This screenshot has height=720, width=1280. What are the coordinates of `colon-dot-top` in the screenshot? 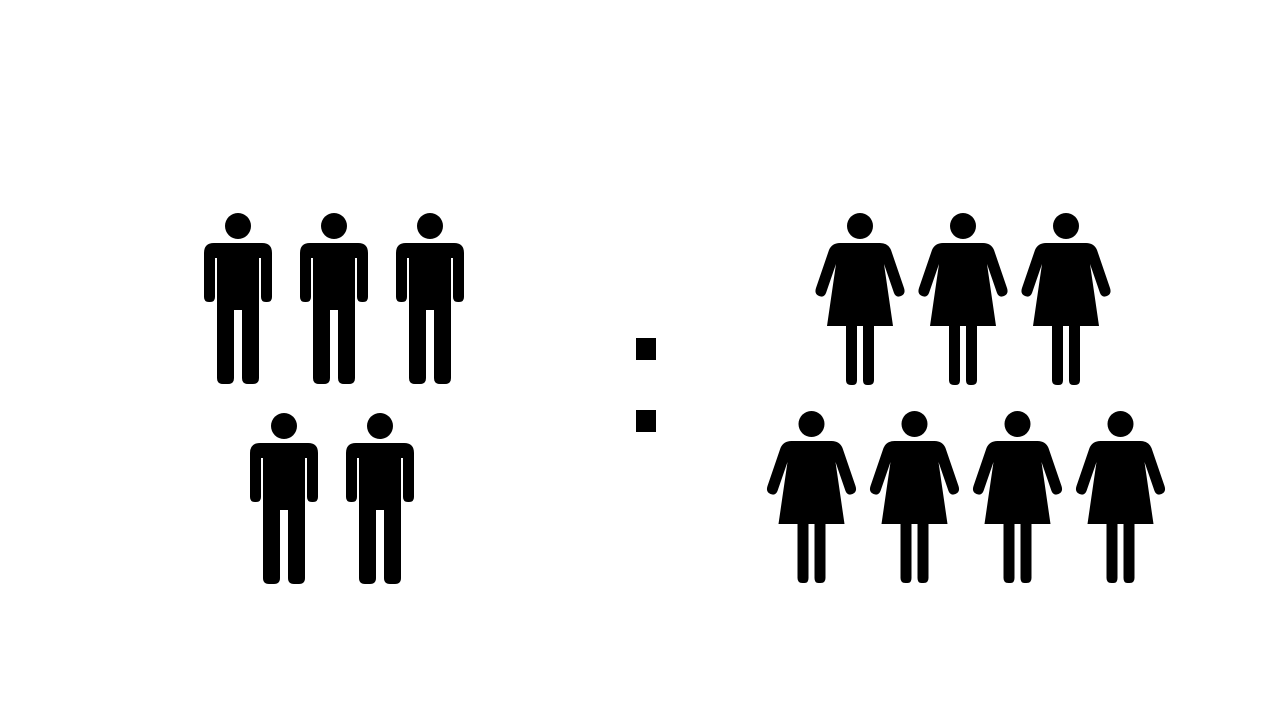 It's located at (646, 349).